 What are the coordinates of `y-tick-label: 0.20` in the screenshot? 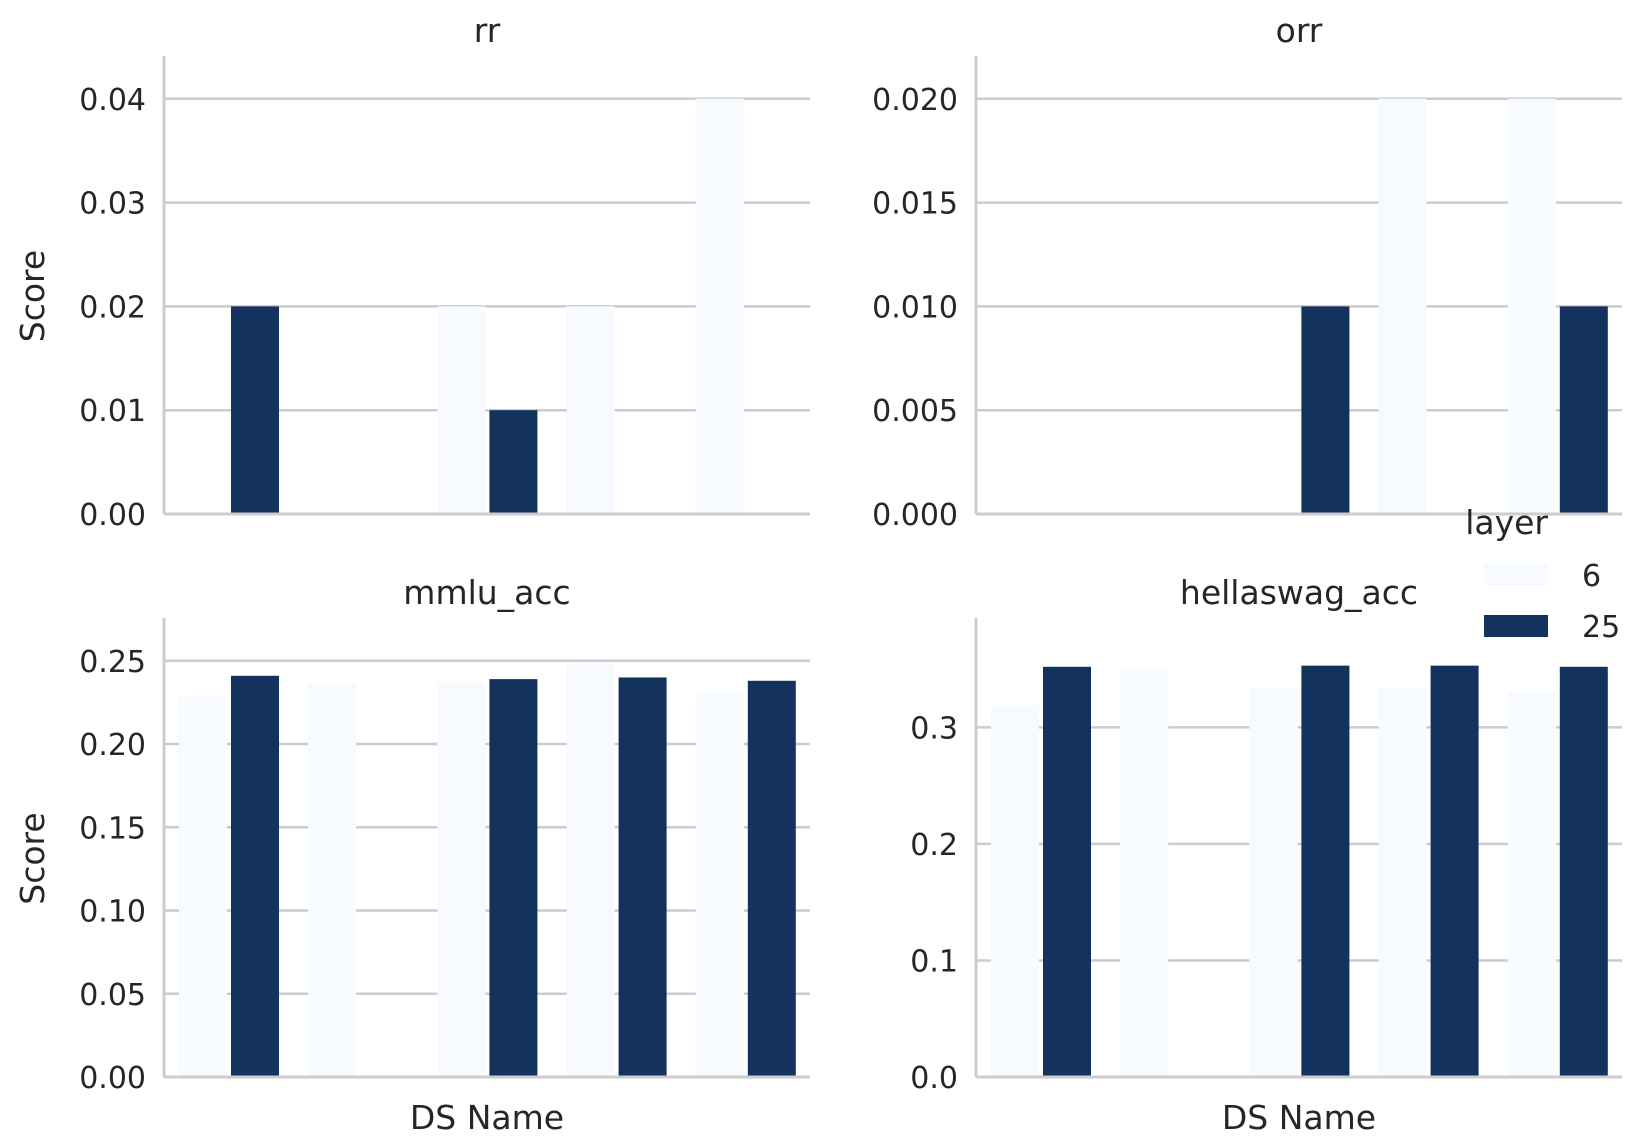 It's located at (112, 745).